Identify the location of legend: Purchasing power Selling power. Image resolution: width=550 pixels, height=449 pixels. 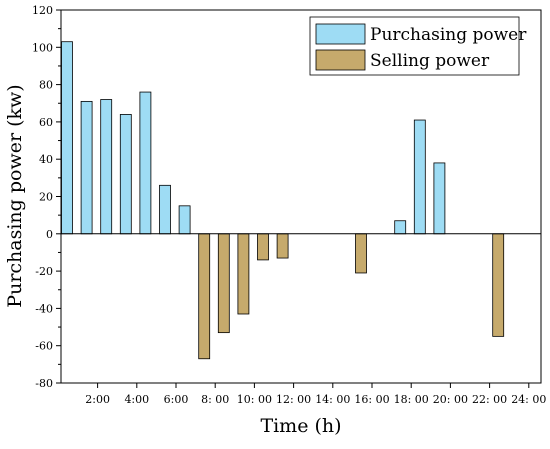
(418, 46).